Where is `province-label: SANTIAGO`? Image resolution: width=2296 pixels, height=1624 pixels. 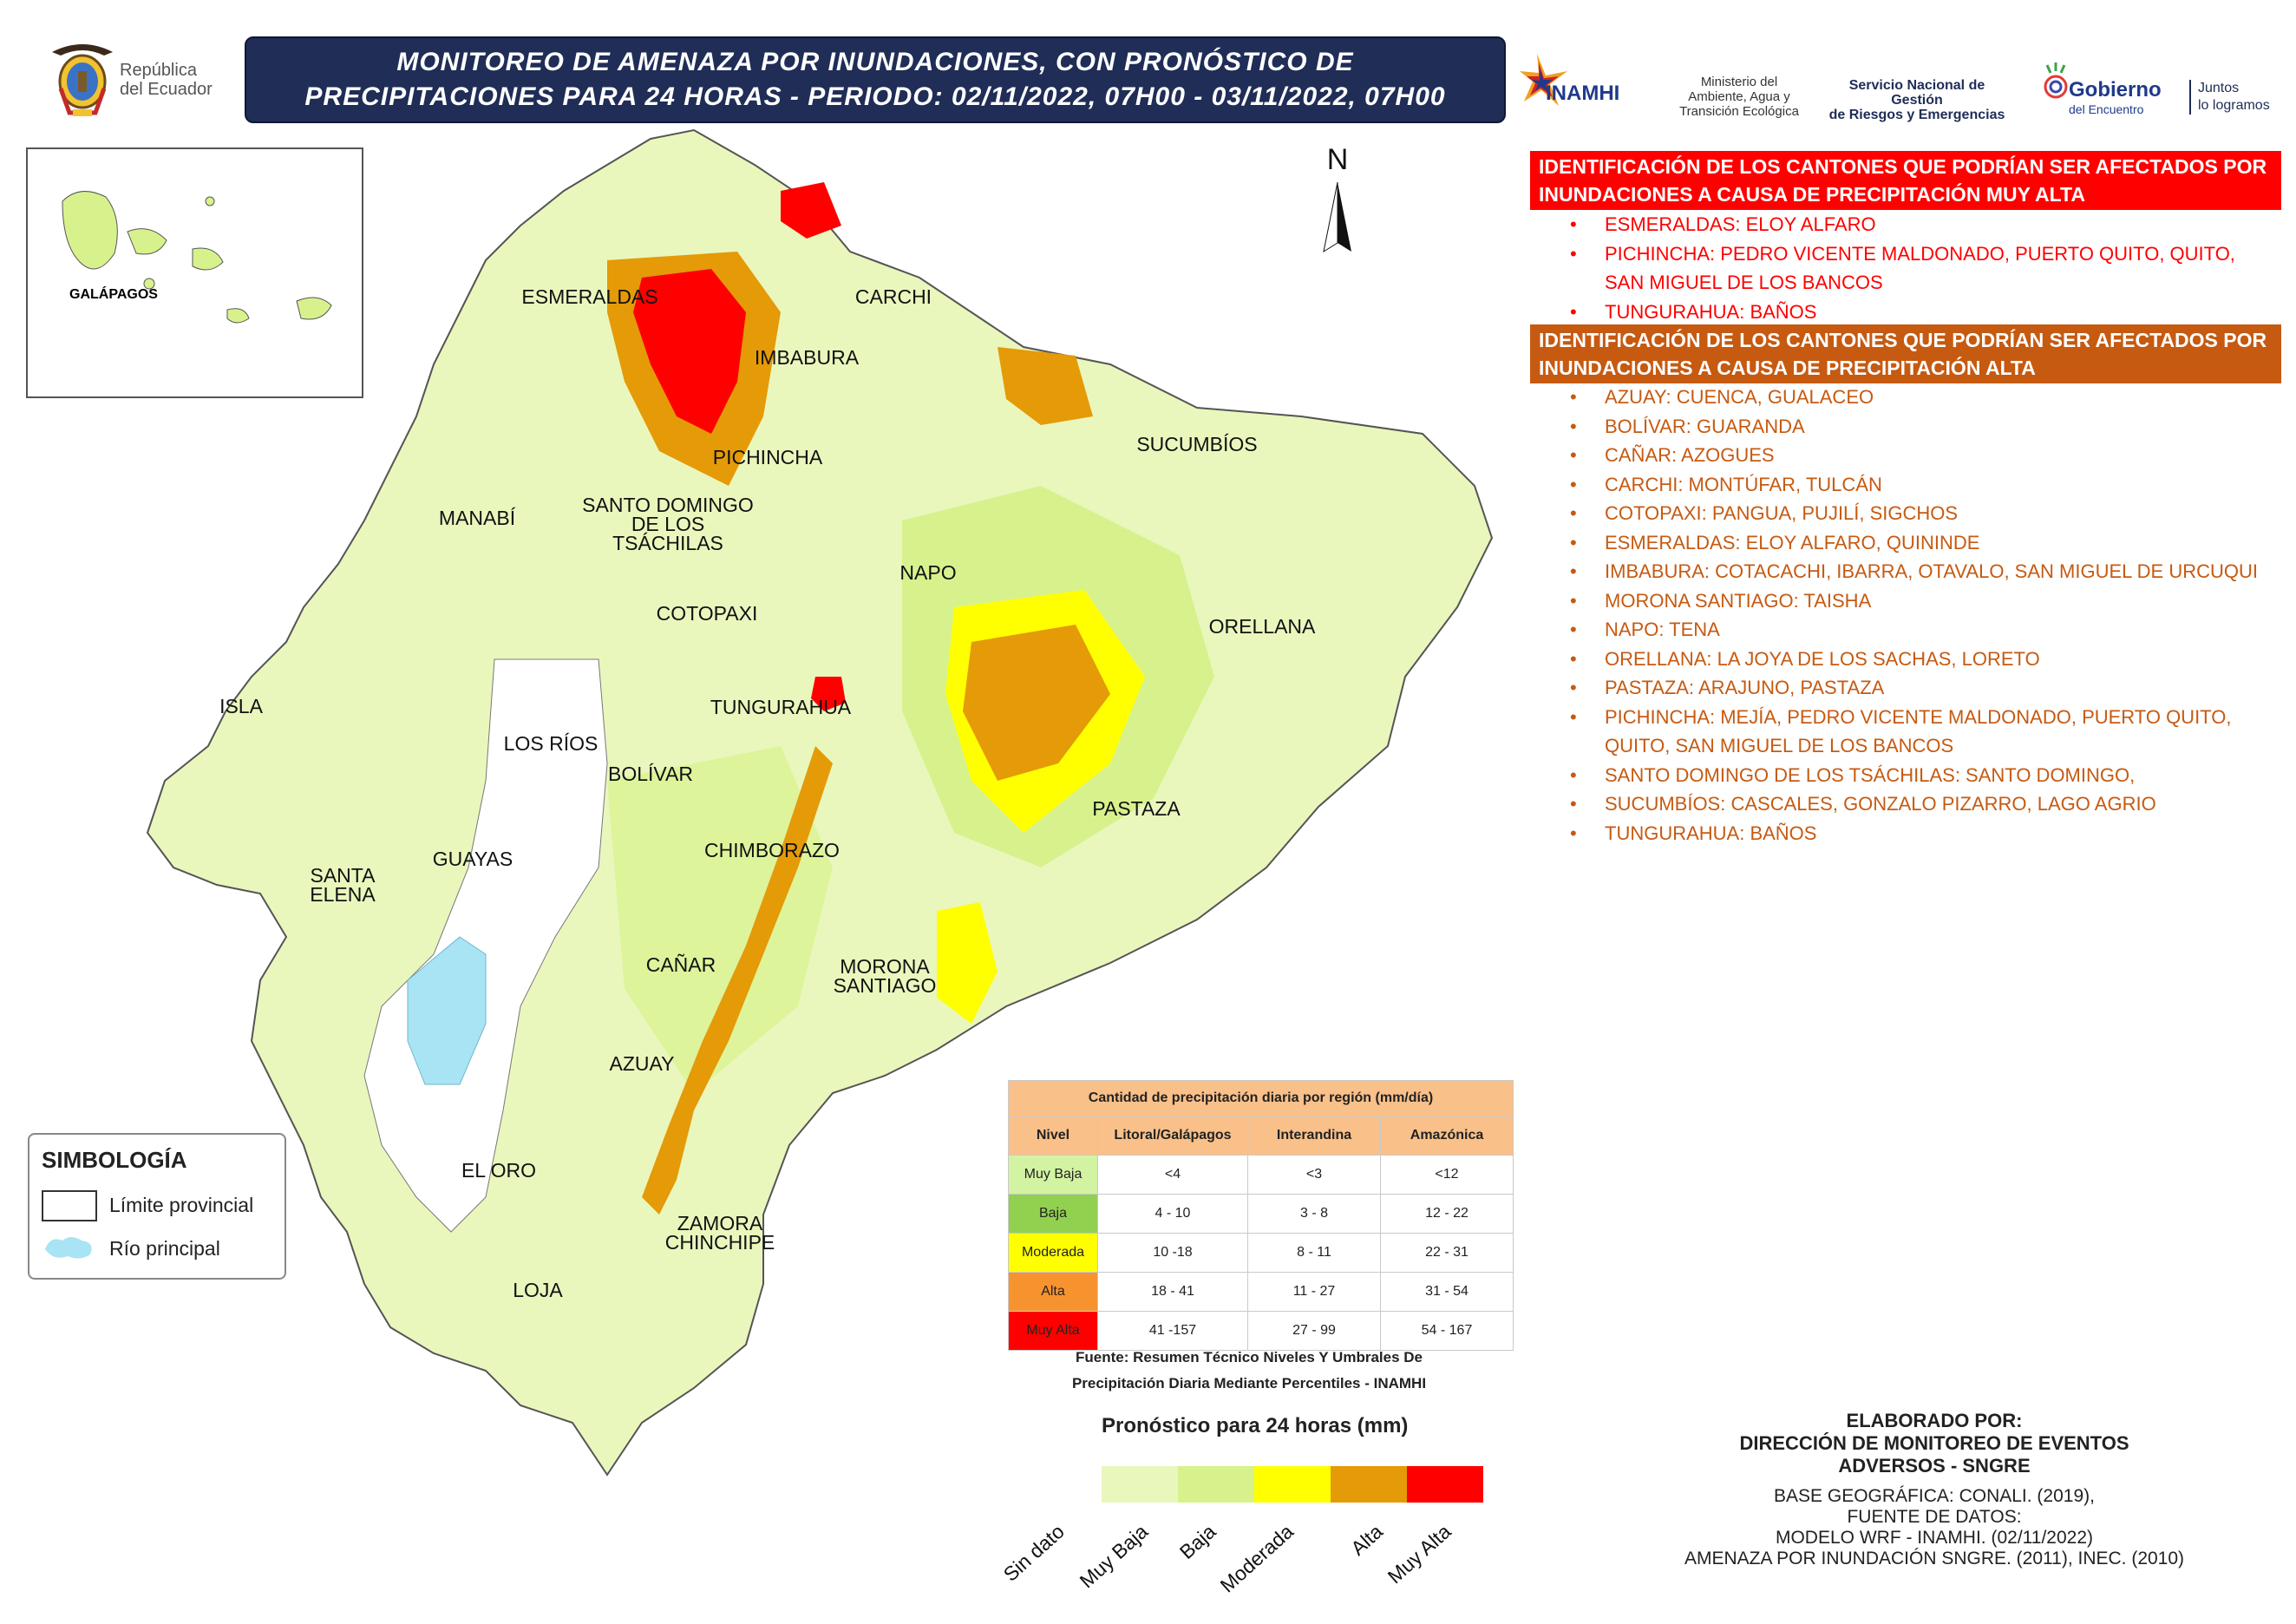 province-label: SANTIAGO is located at coordinates (885, 985).